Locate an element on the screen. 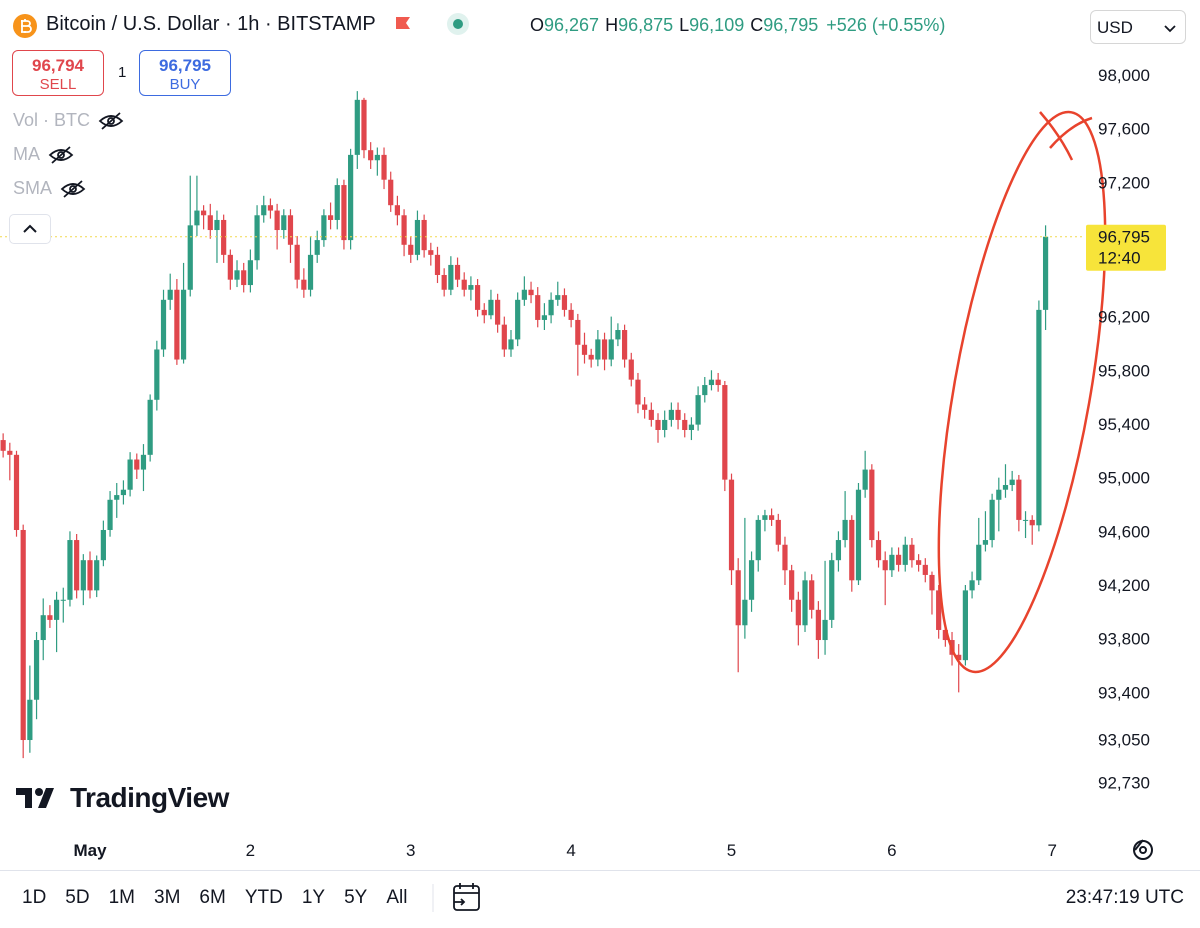  sell-price: 96,794 is located at coordinates (58, 65).